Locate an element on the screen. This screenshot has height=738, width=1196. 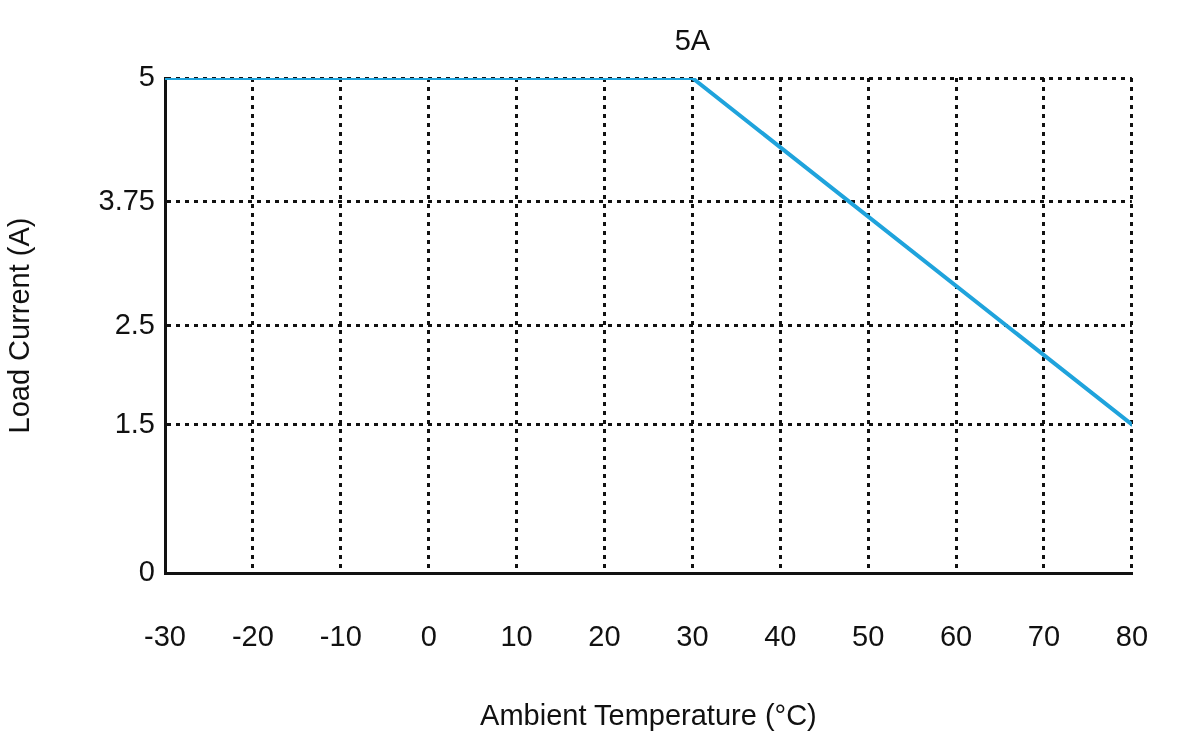
x-tick-label: 50 is located at coordinates (868, 636).